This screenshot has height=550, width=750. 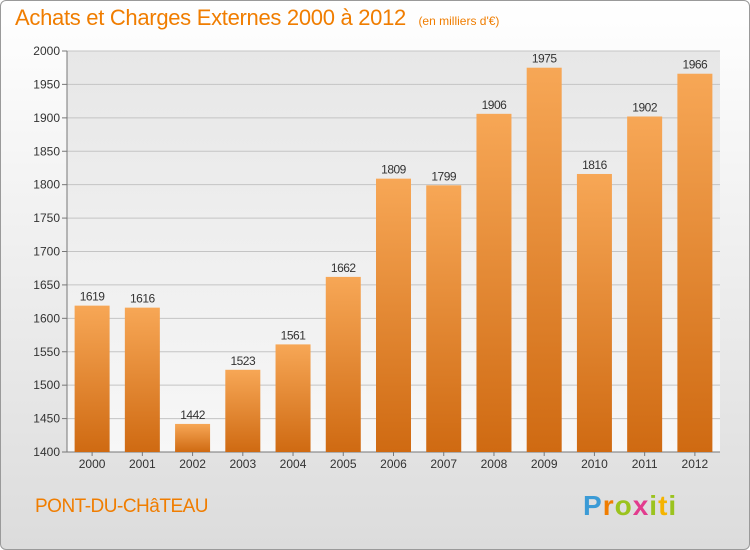 I want to click on x-tick-label: 2004, so click(x=293, y=464).